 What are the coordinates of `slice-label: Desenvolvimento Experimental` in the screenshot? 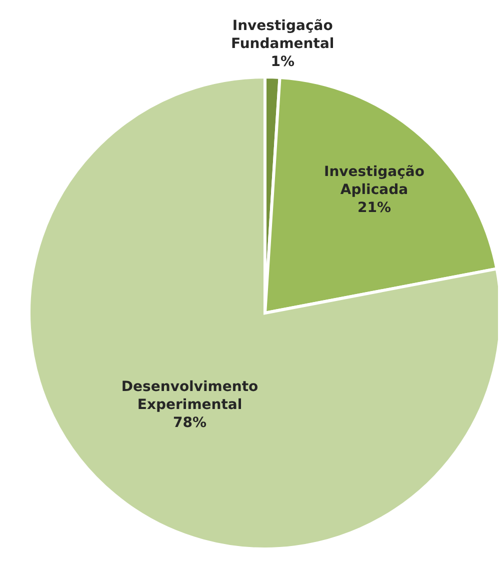 It's located at (190, 395).